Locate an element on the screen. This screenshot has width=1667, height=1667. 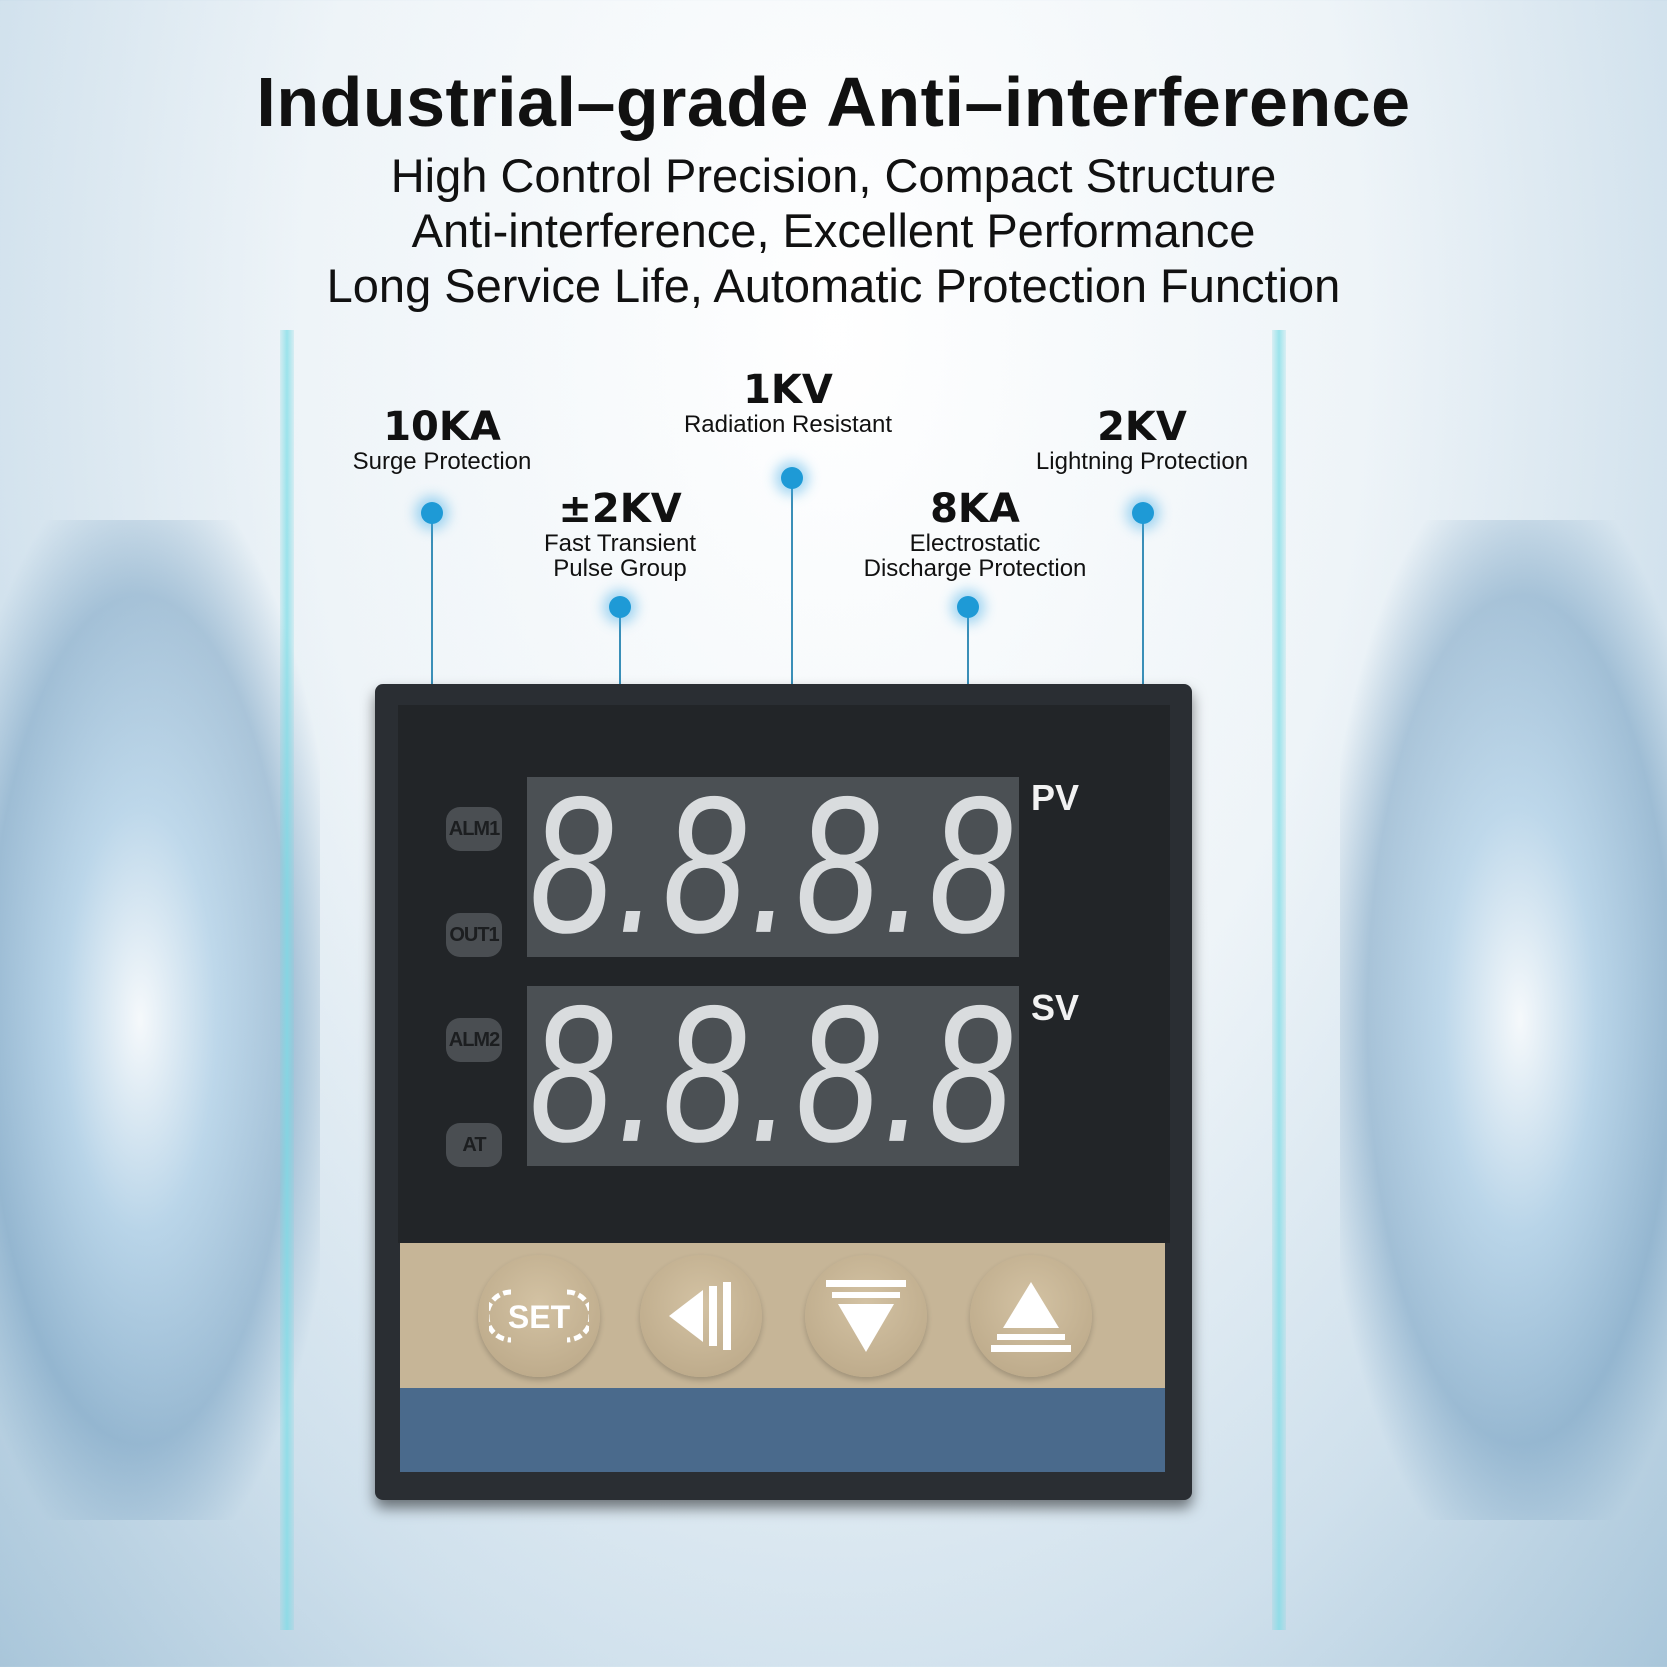
up-arrow-icon is located at coordinates (1031, 1317).